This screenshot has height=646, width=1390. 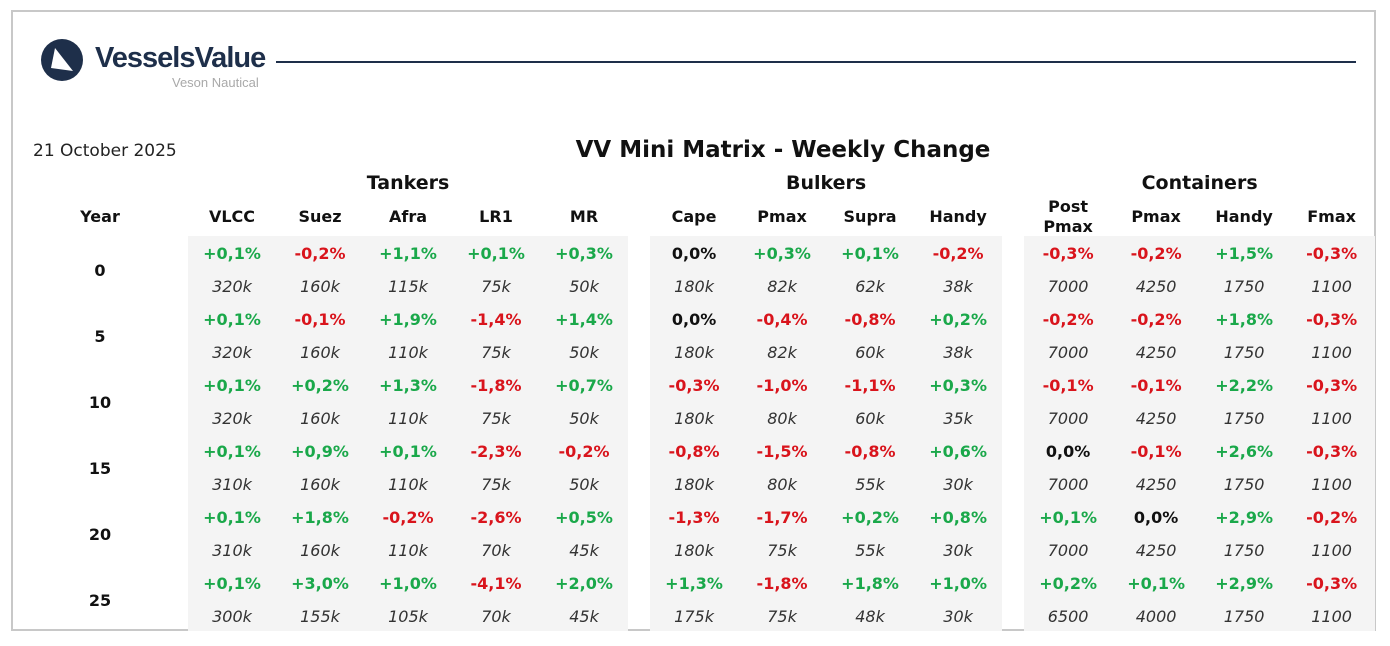 I want to click on tankers-change-cell: +1,4%, so click(x=584, y=319).